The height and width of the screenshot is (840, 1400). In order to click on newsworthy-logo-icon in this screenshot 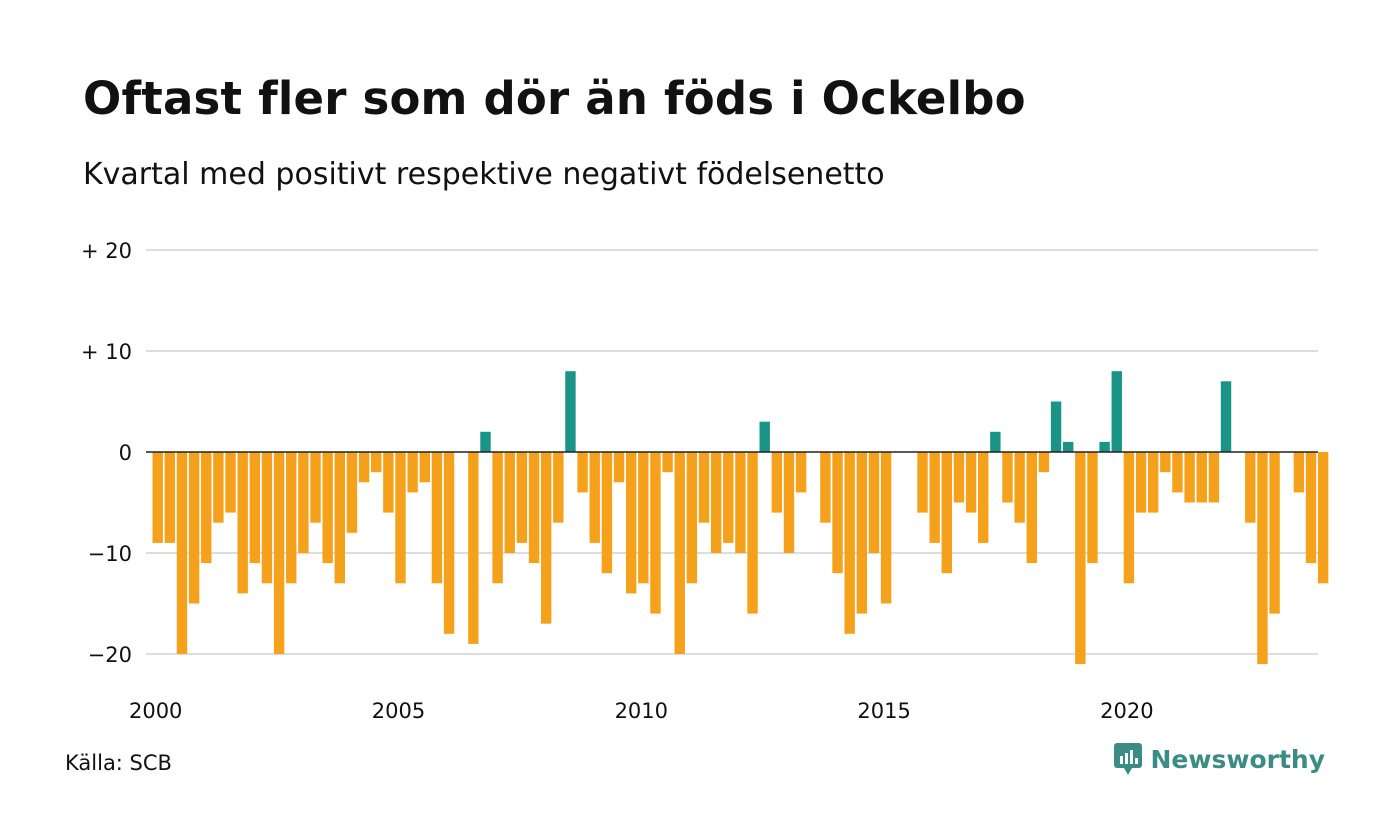, I will do `click(1127, 759)`.